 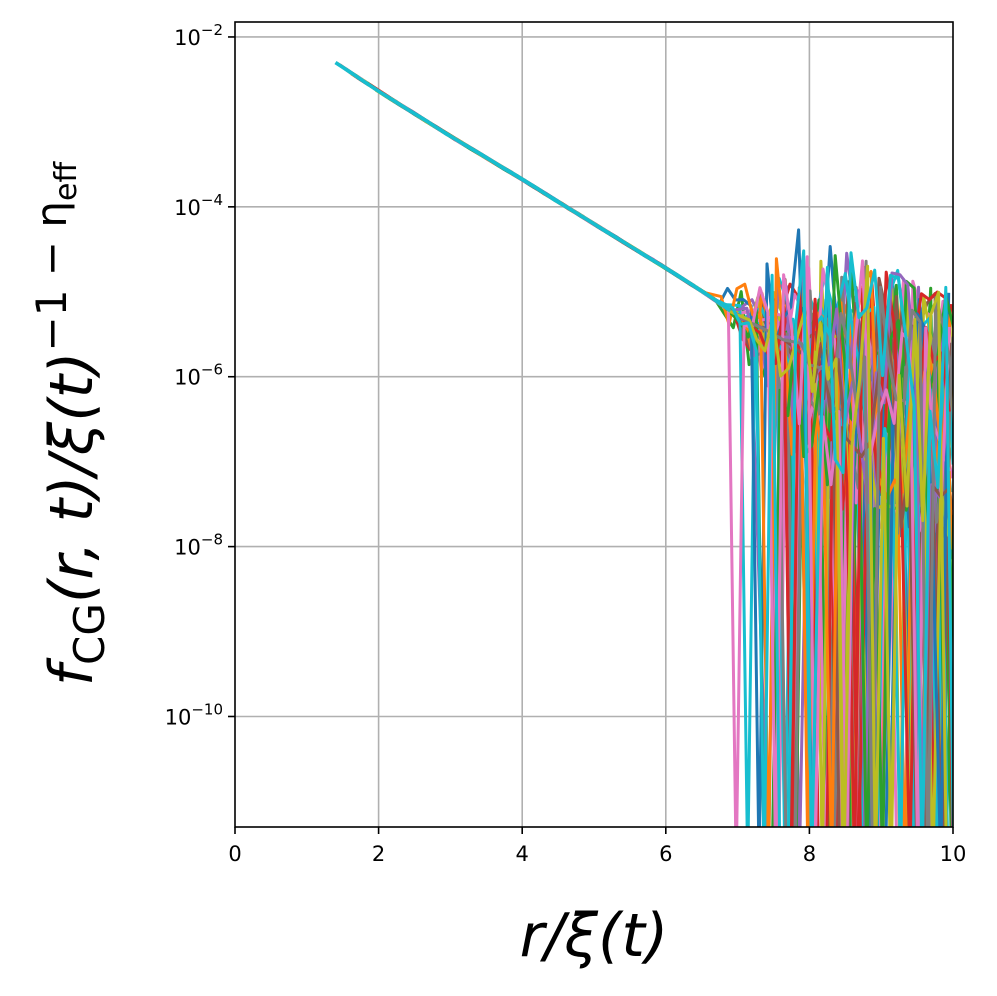 What do you see at coordinates (234, 854) in the screenshot?
I see `x-tick-label: 0` at bounding box center [234, 854].